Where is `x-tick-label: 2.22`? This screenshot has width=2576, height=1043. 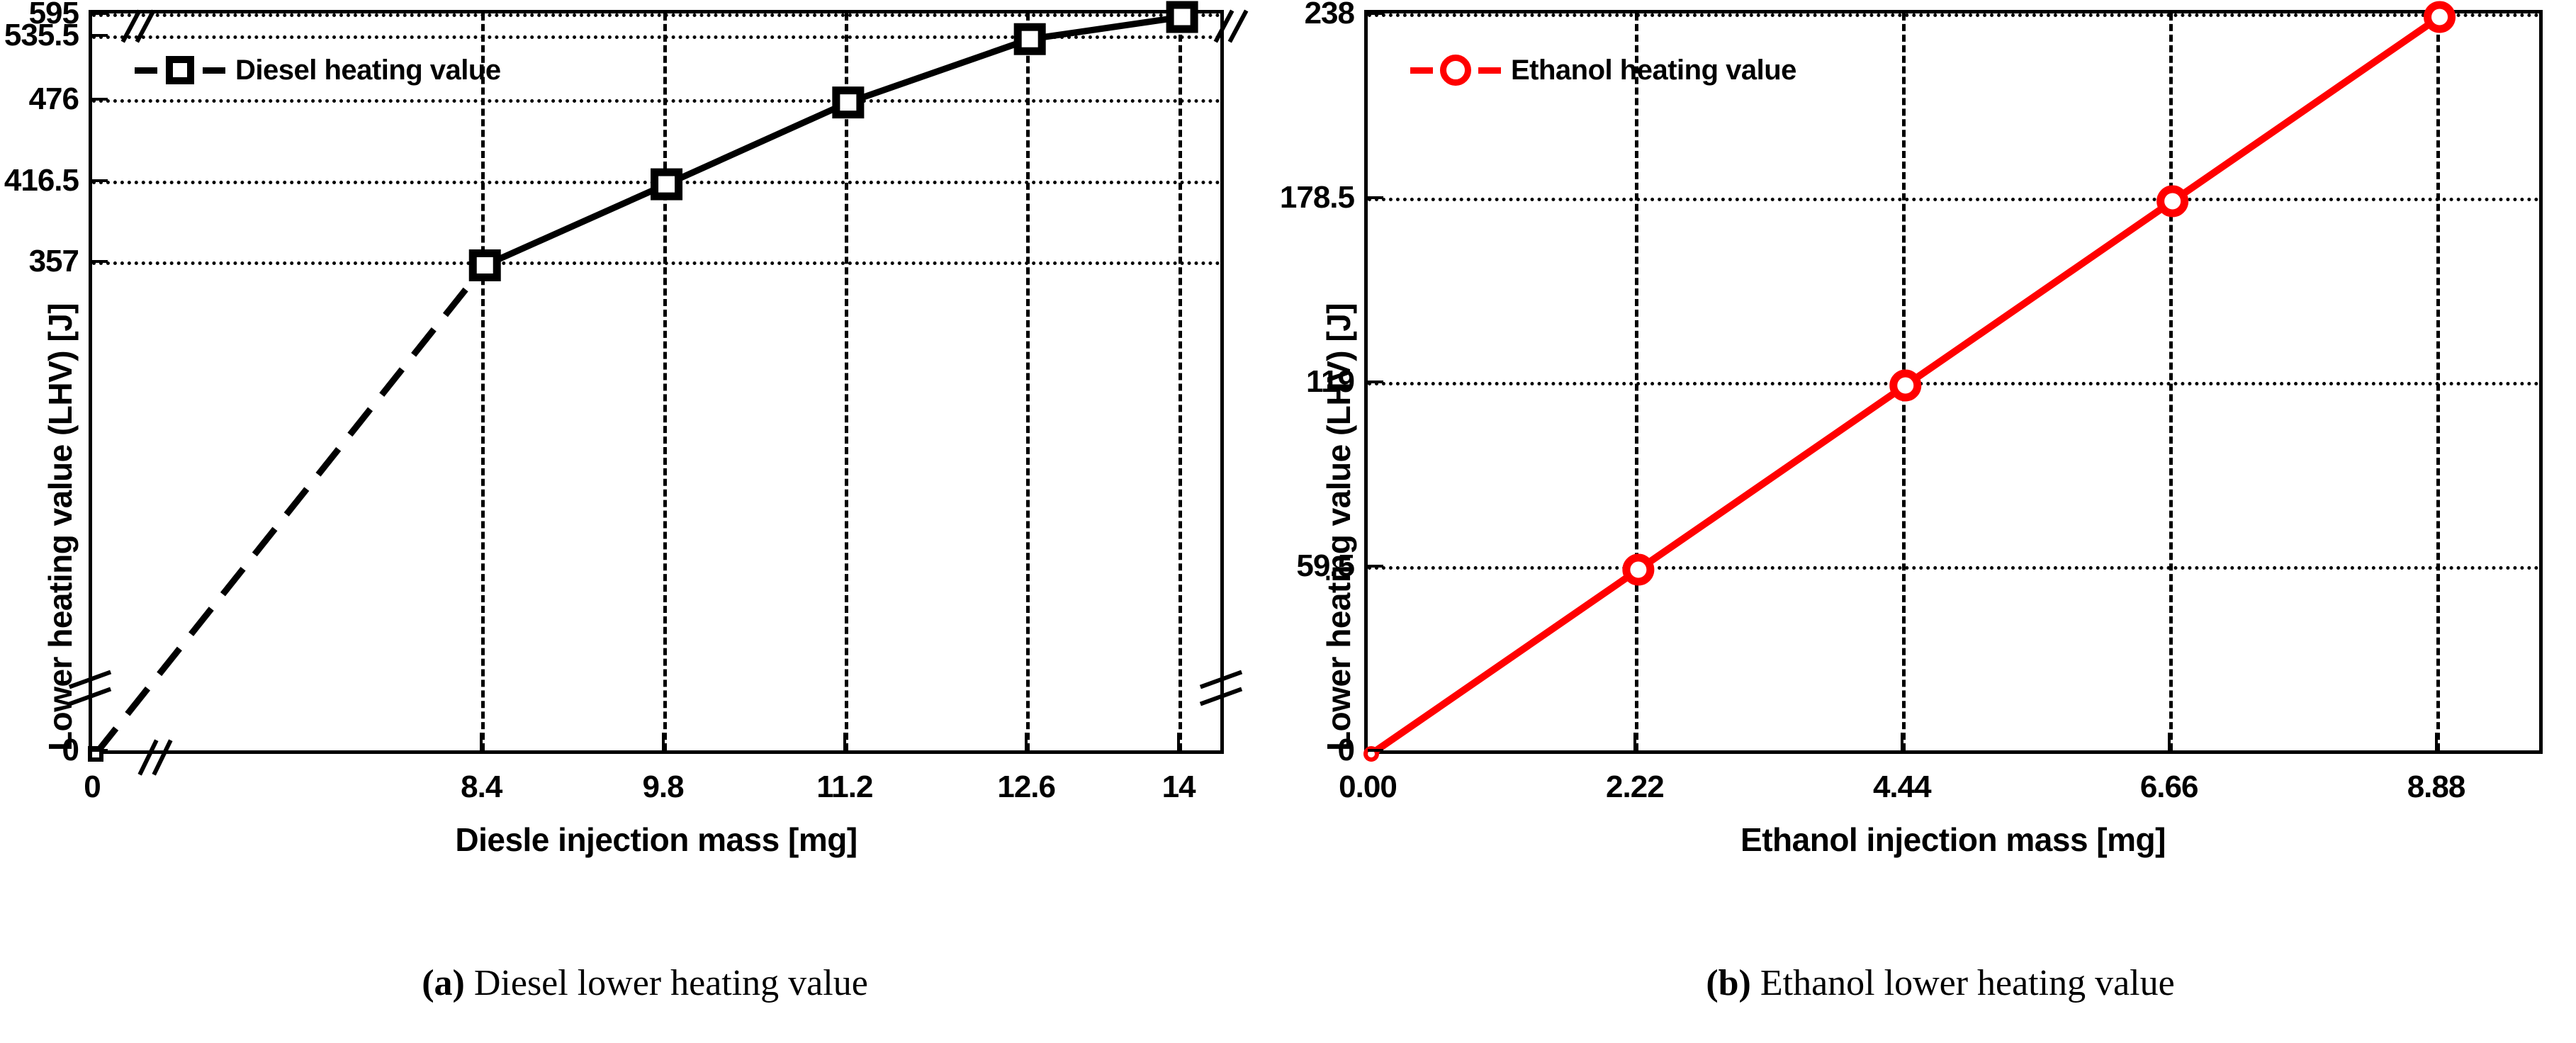
x-tick-label: 2.22 is located at coordinates (1636, 786).